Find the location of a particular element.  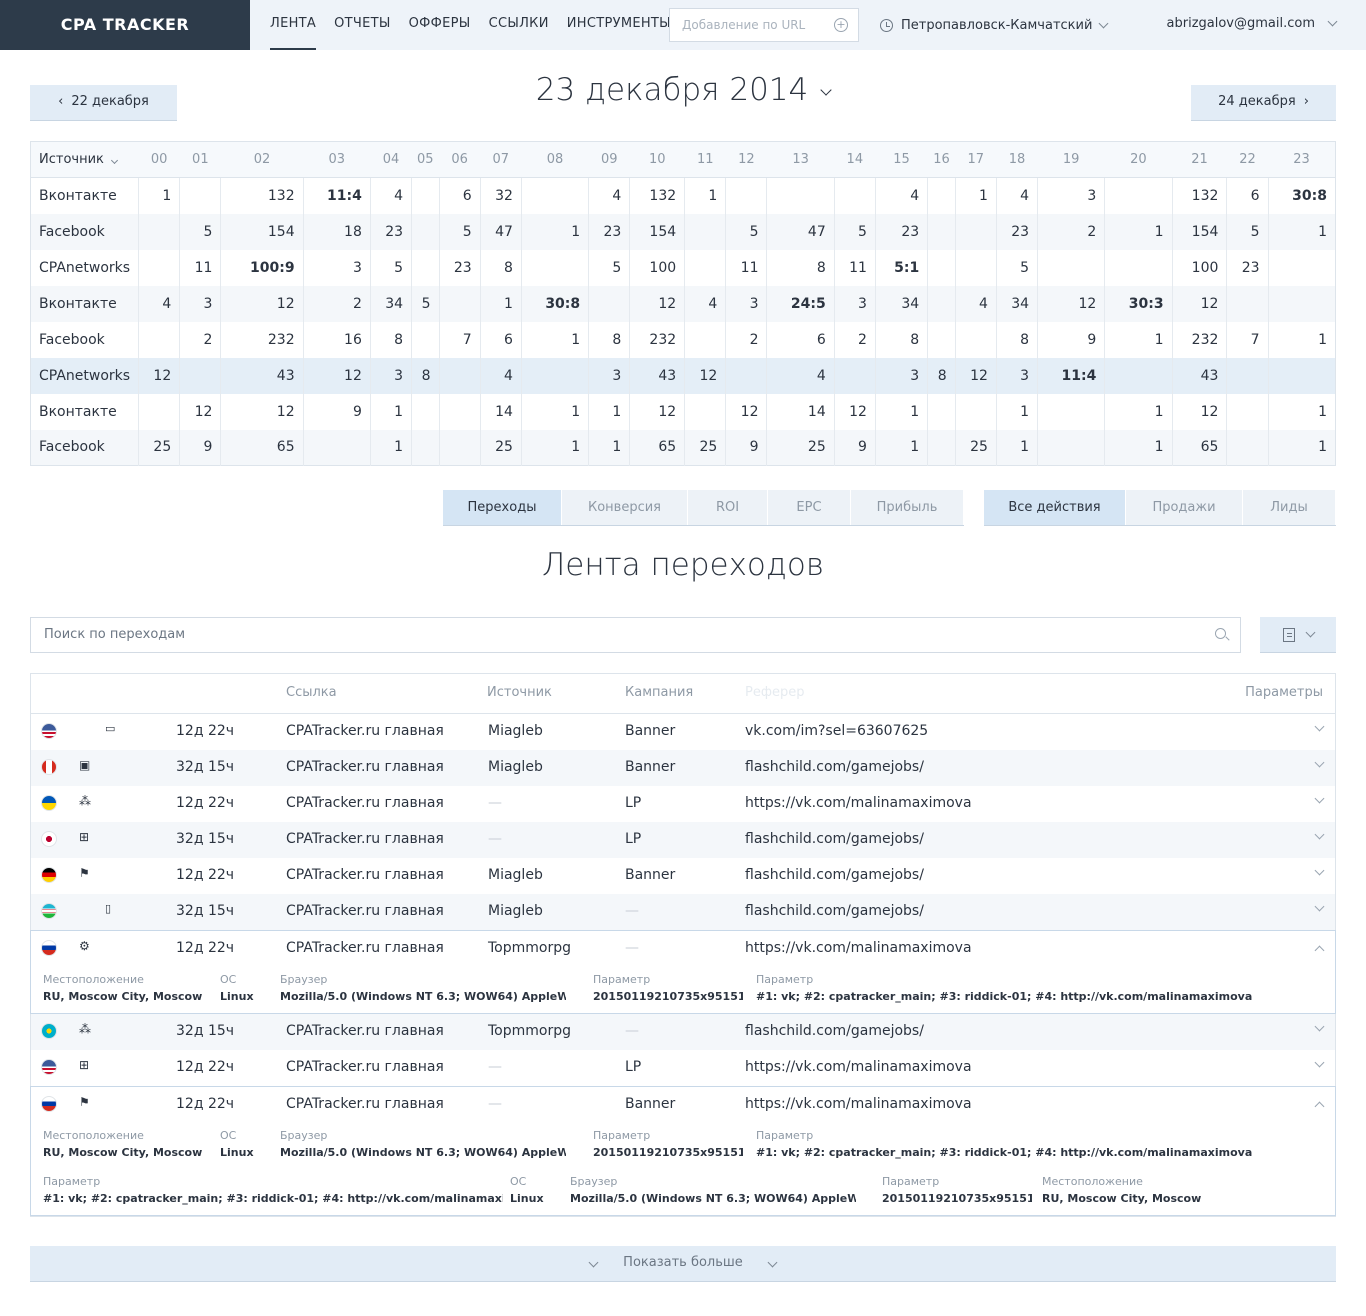

export-button is located at coordinates (1298, 635).